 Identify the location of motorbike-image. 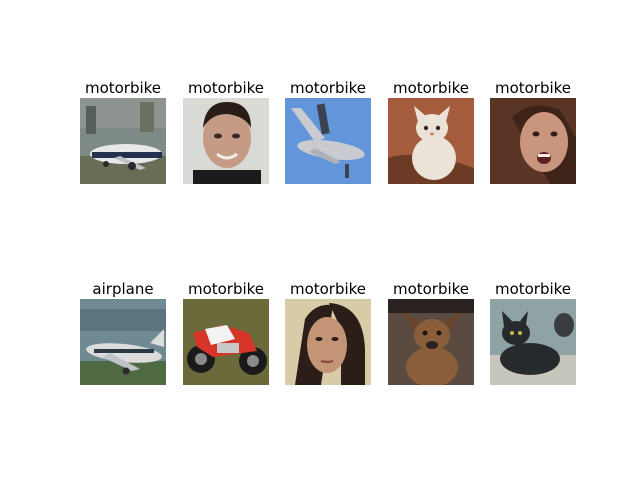
(226, 342).